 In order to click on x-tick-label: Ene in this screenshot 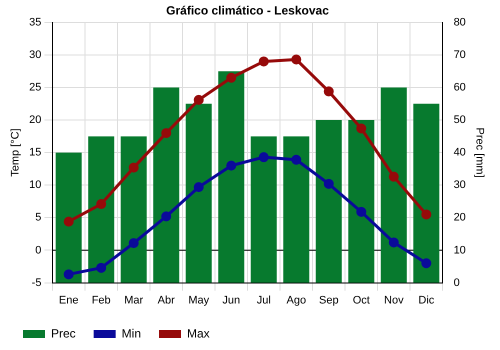, I will do `click(68, 300)`.